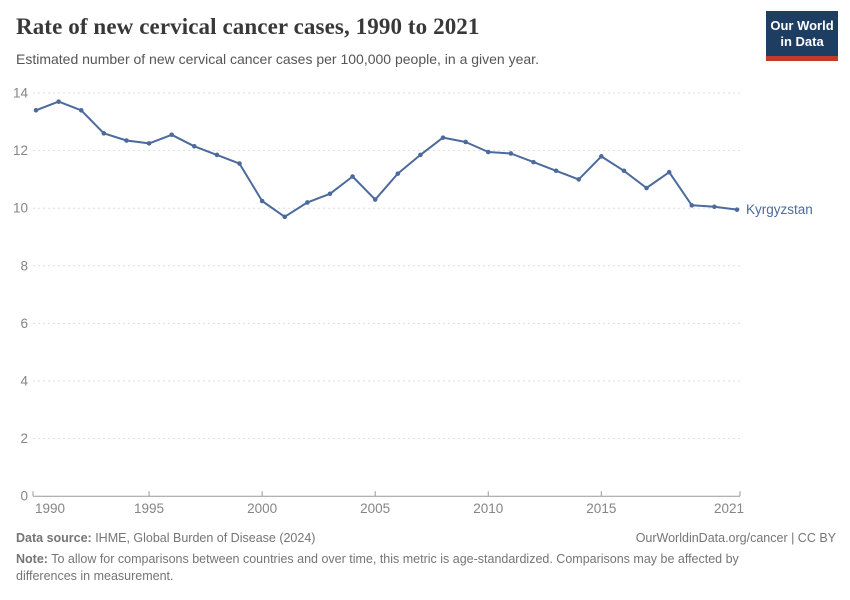 The width and height of the screenshot is (850, 600). Describe the element at coordinates (488, 508) in the screenshot. I see `x-axis-tick-label: 2010` at that location.